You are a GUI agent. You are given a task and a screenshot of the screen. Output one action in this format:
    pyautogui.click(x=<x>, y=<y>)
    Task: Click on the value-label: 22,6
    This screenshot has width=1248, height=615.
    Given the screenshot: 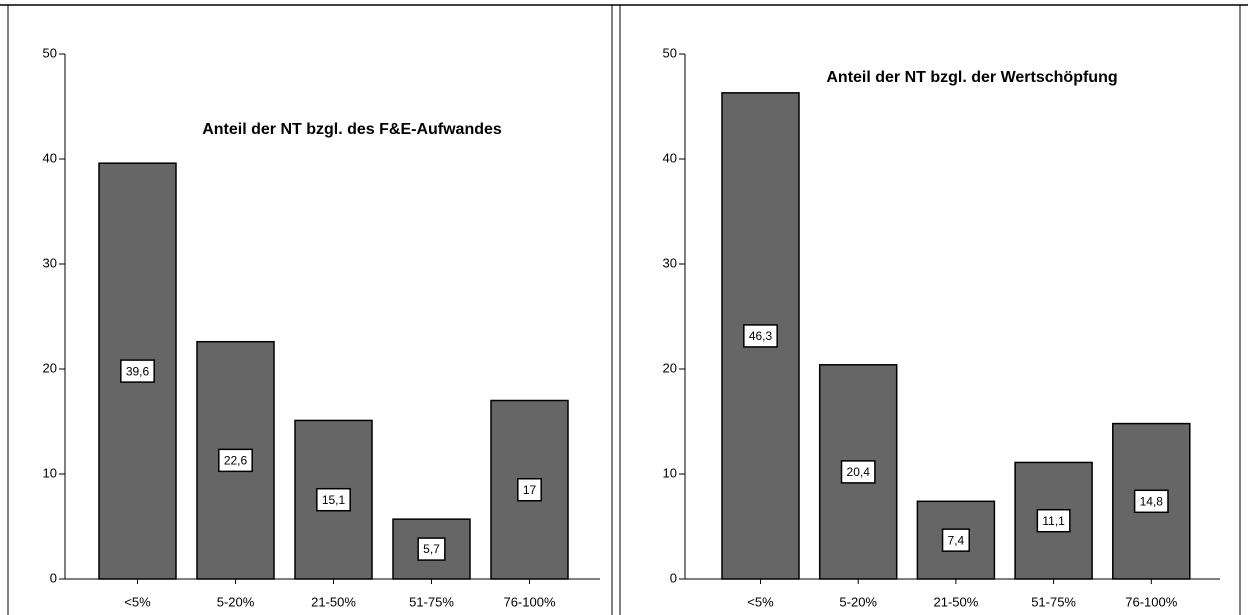 What is the action you would take?
    pyautogui.click(x=236, y=461)
    